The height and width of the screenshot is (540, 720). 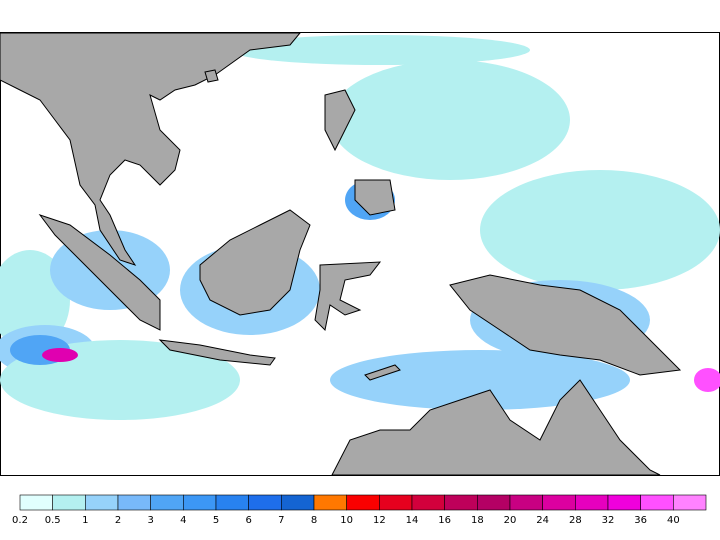 What do you see at coordinates (640, 520) in the screenshot?
I see `colorbar-tick-label: 36` at bounding box center [640, 520].